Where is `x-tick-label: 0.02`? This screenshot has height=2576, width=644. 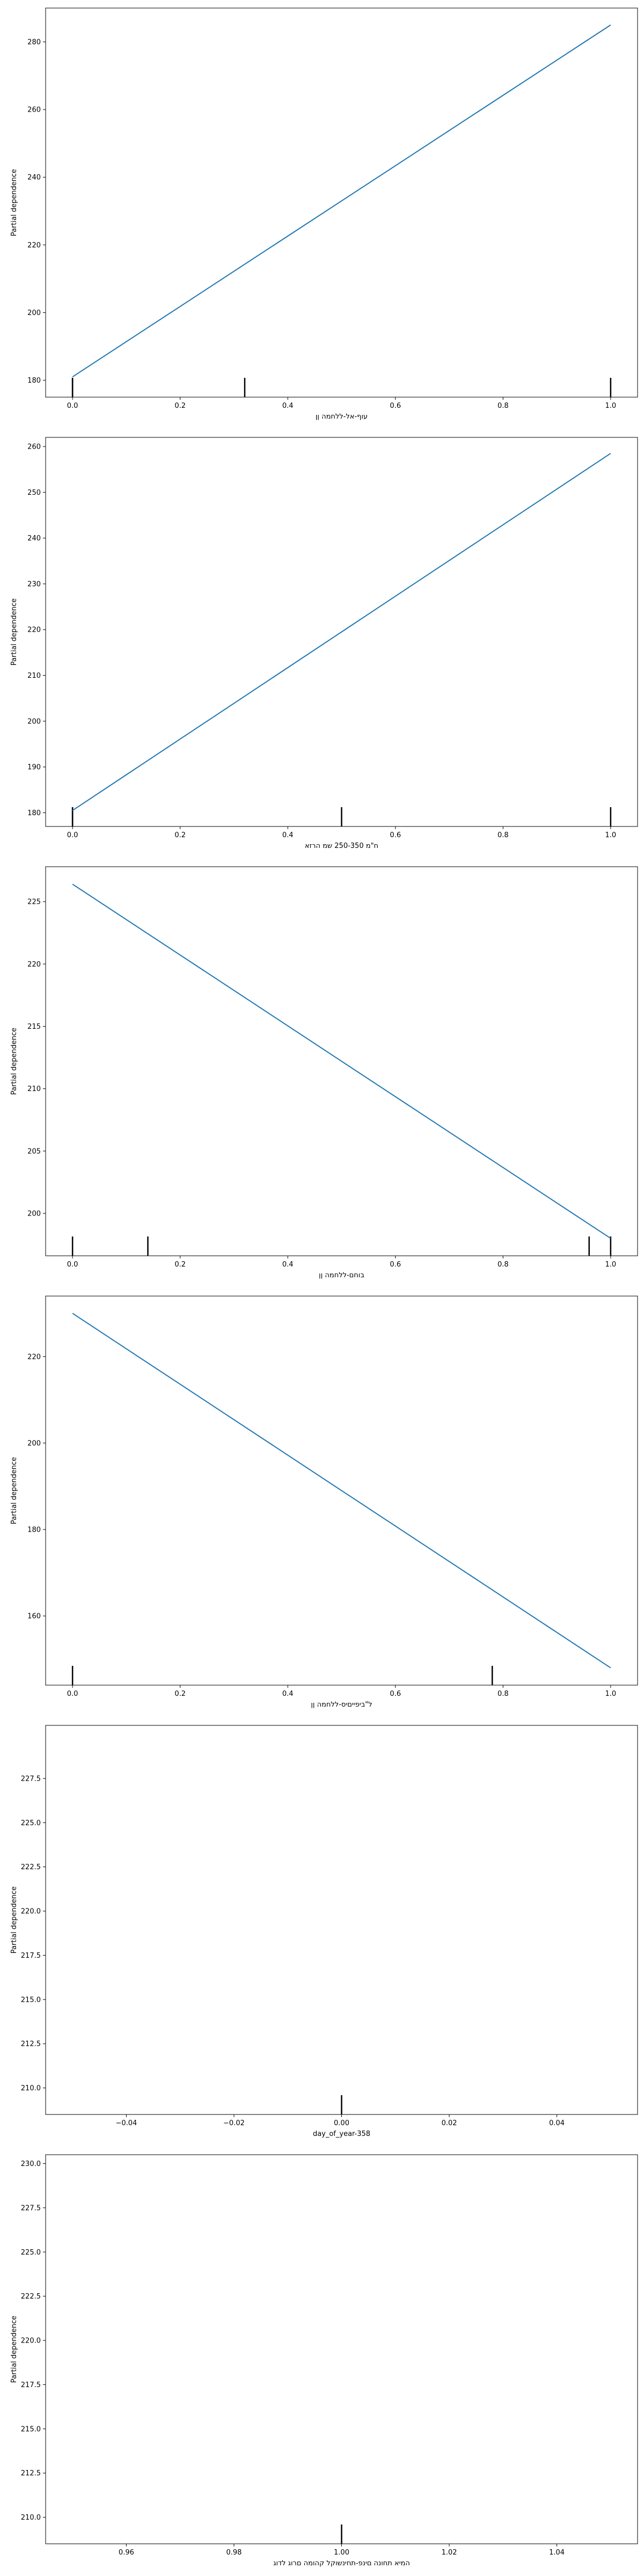
x-tick-label: 0.02 is located at coordinates (449, 2123).